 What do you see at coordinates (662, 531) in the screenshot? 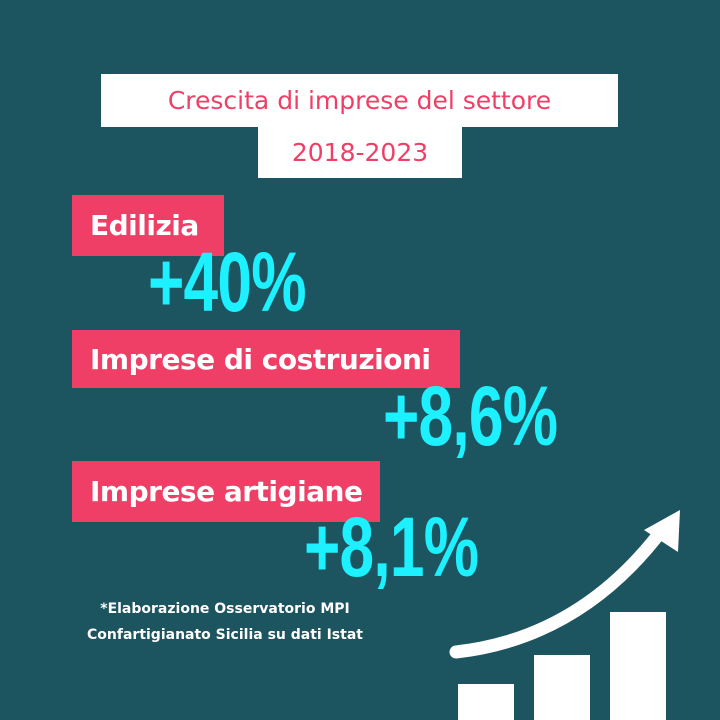
I see `growth-arrow-head` at bounding box center [662, 531].